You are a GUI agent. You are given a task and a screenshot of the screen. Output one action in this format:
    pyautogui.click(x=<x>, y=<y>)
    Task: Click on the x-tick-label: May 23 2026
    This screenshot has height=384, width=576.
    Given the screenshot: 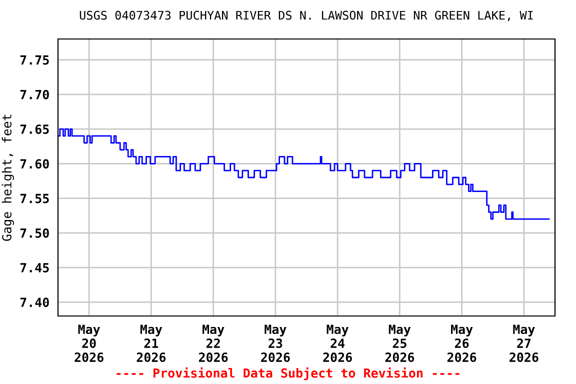 What is the action you would take?
    pyautogui.click(x=275, y=343)
    